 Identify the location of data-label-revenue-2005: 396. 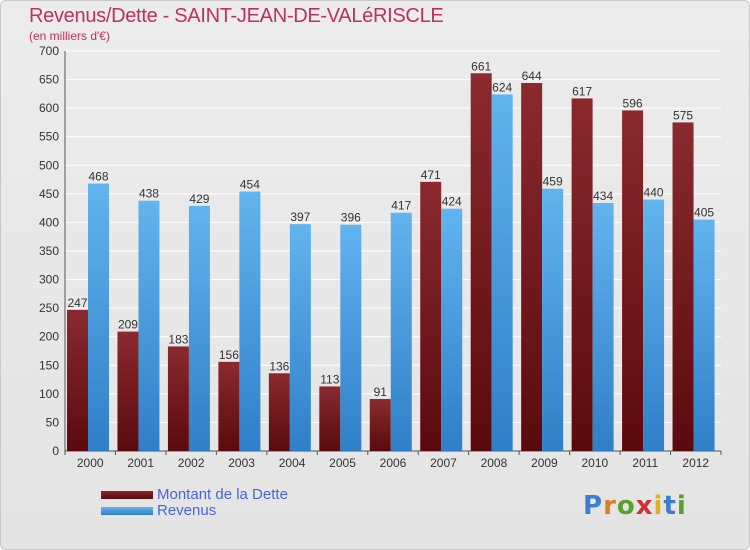
(351, 218).